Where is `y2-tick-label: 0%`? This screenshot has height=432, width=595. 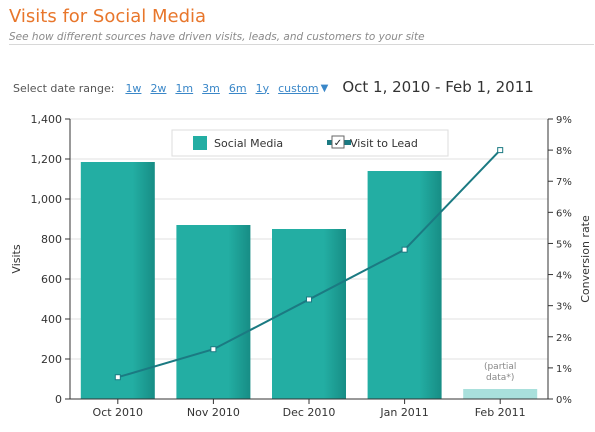
y2-tick-label: 0% is located at coordinates (564, 400).